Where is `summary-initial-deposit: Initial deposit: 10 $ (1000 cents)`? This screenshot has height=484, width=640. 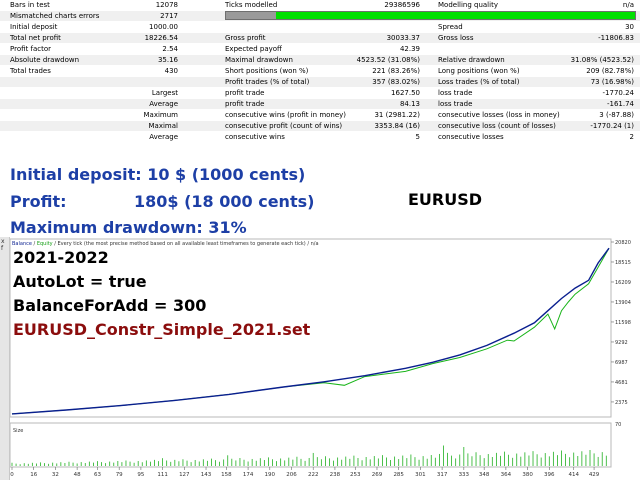
summary-initial-deposit: Initial deposit: 10 $ (1000 cents) is located at coordinates (158, 174).